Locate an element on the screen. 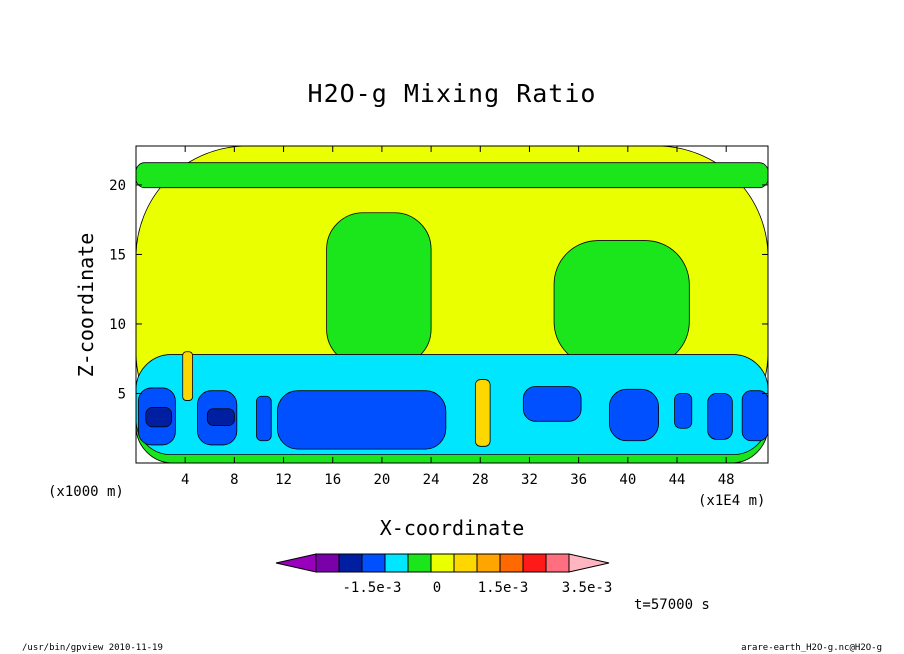 The width and height of the screenshot is (904, 654). x-tick-label: 40 is located at coordinates (627, 480).